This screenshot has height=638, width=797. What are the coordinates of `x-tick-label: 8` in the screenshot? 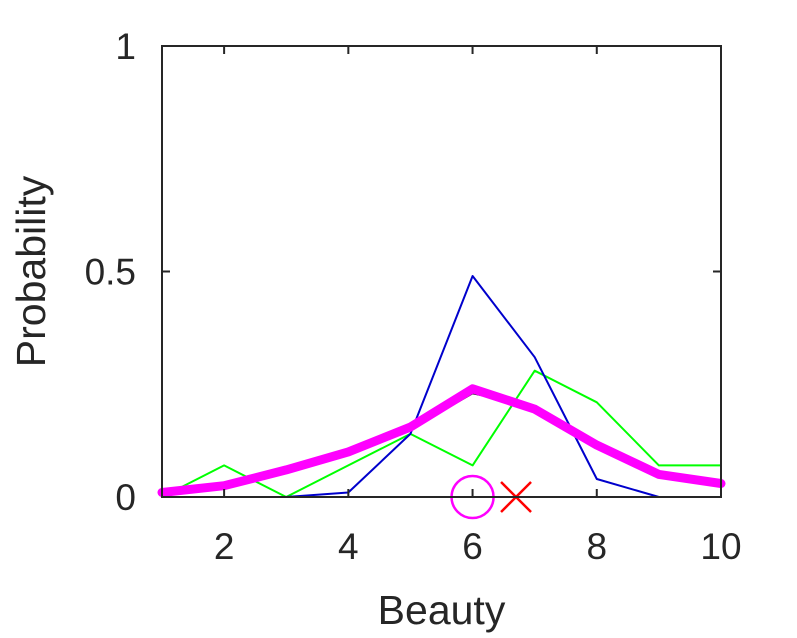 It's located at (596, 546).